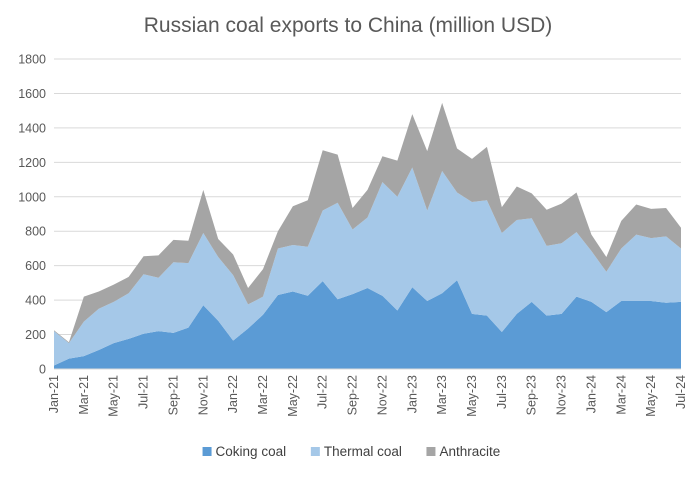 The image size is (696, 478). I want to click on x-tick-label: Jan-22, so click(233, 394).